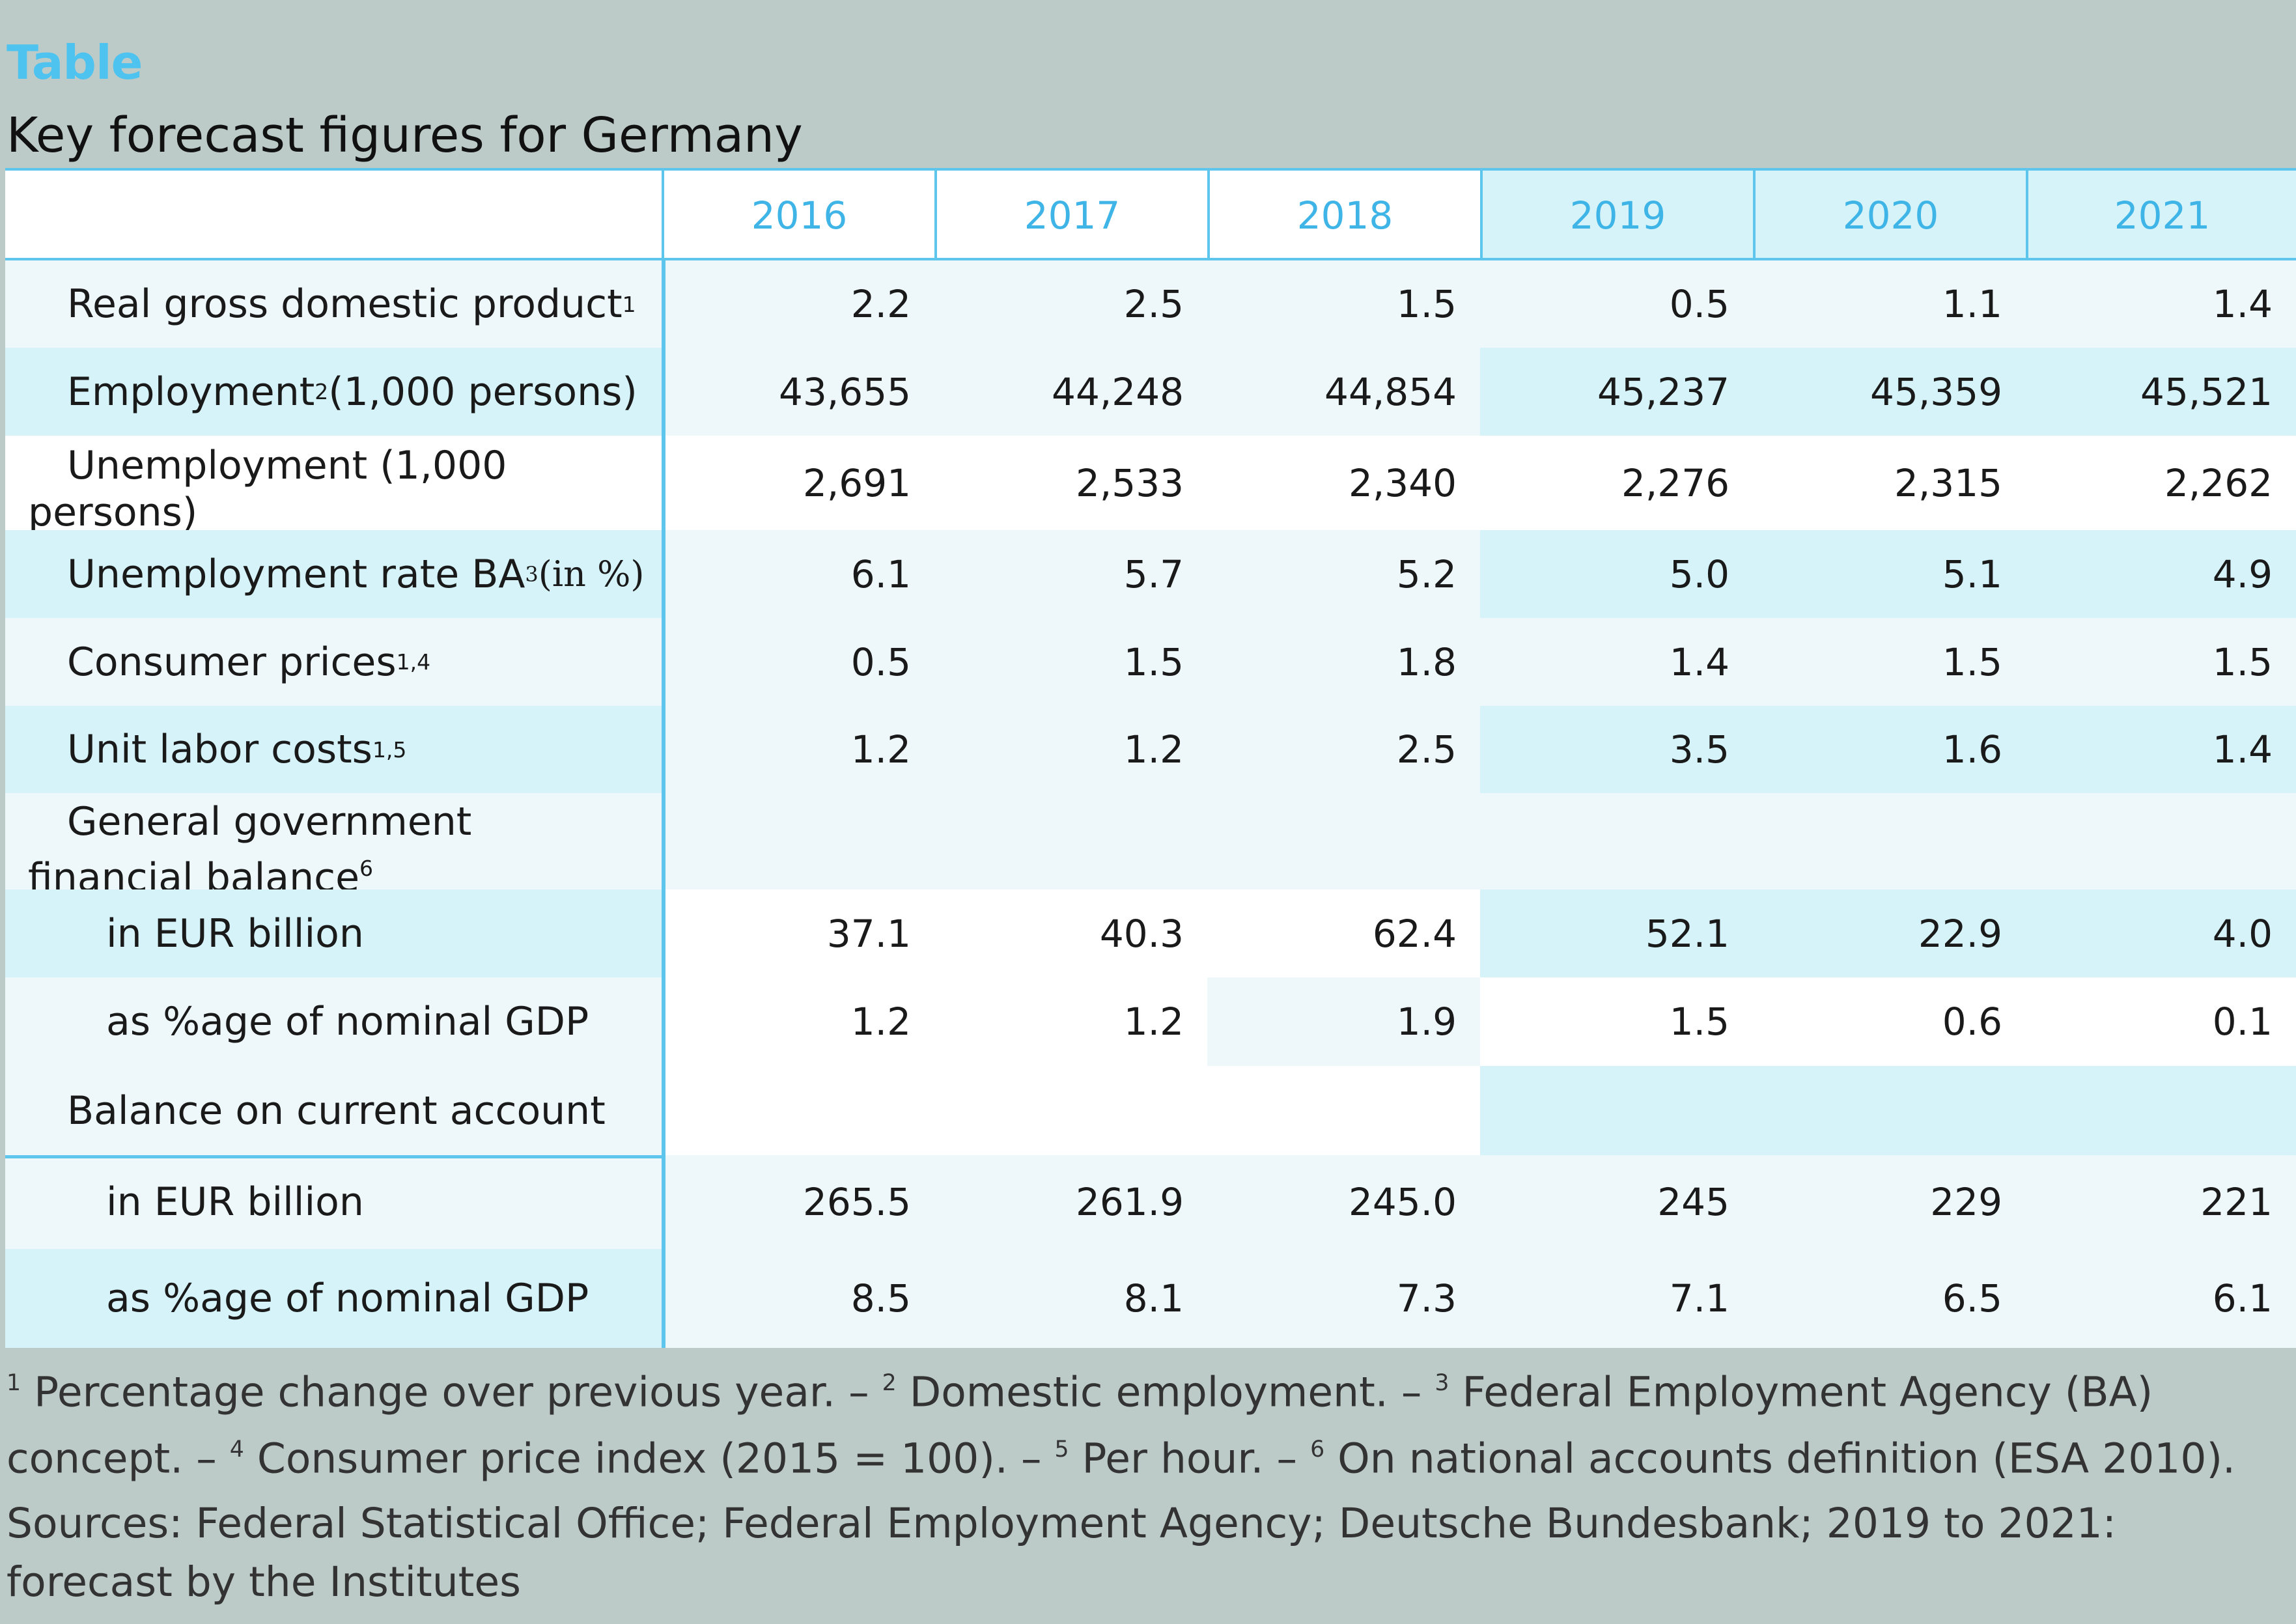 The width and height of the screenshot is (2296, 1624). What do you see at coordinates (1890, 216) in the screenshot?
I see `year-header-2020: 2020` at bounding box center [1890, 216].